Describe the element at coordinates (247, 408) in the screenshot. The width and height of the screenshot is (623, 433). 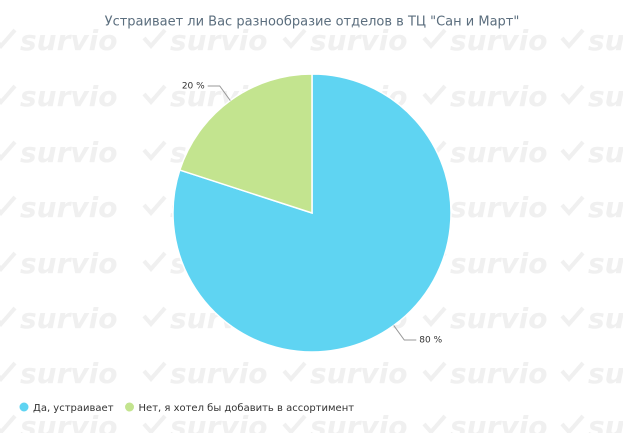
I see `legend-label: Нет, я хотел бы добавить в ассортимент` at that location.